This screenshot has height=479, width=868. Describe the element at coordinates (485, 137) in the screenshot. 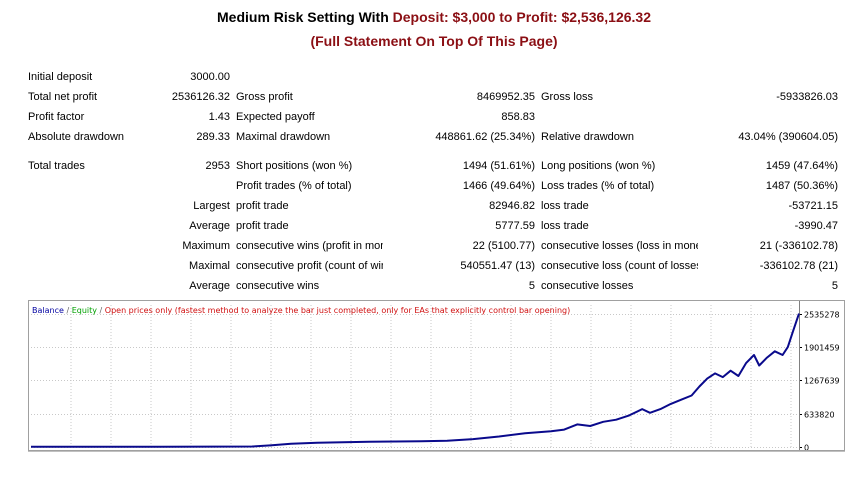

I see `maximal-drawdown-value: 448861.62 (25.34%)` at that location.